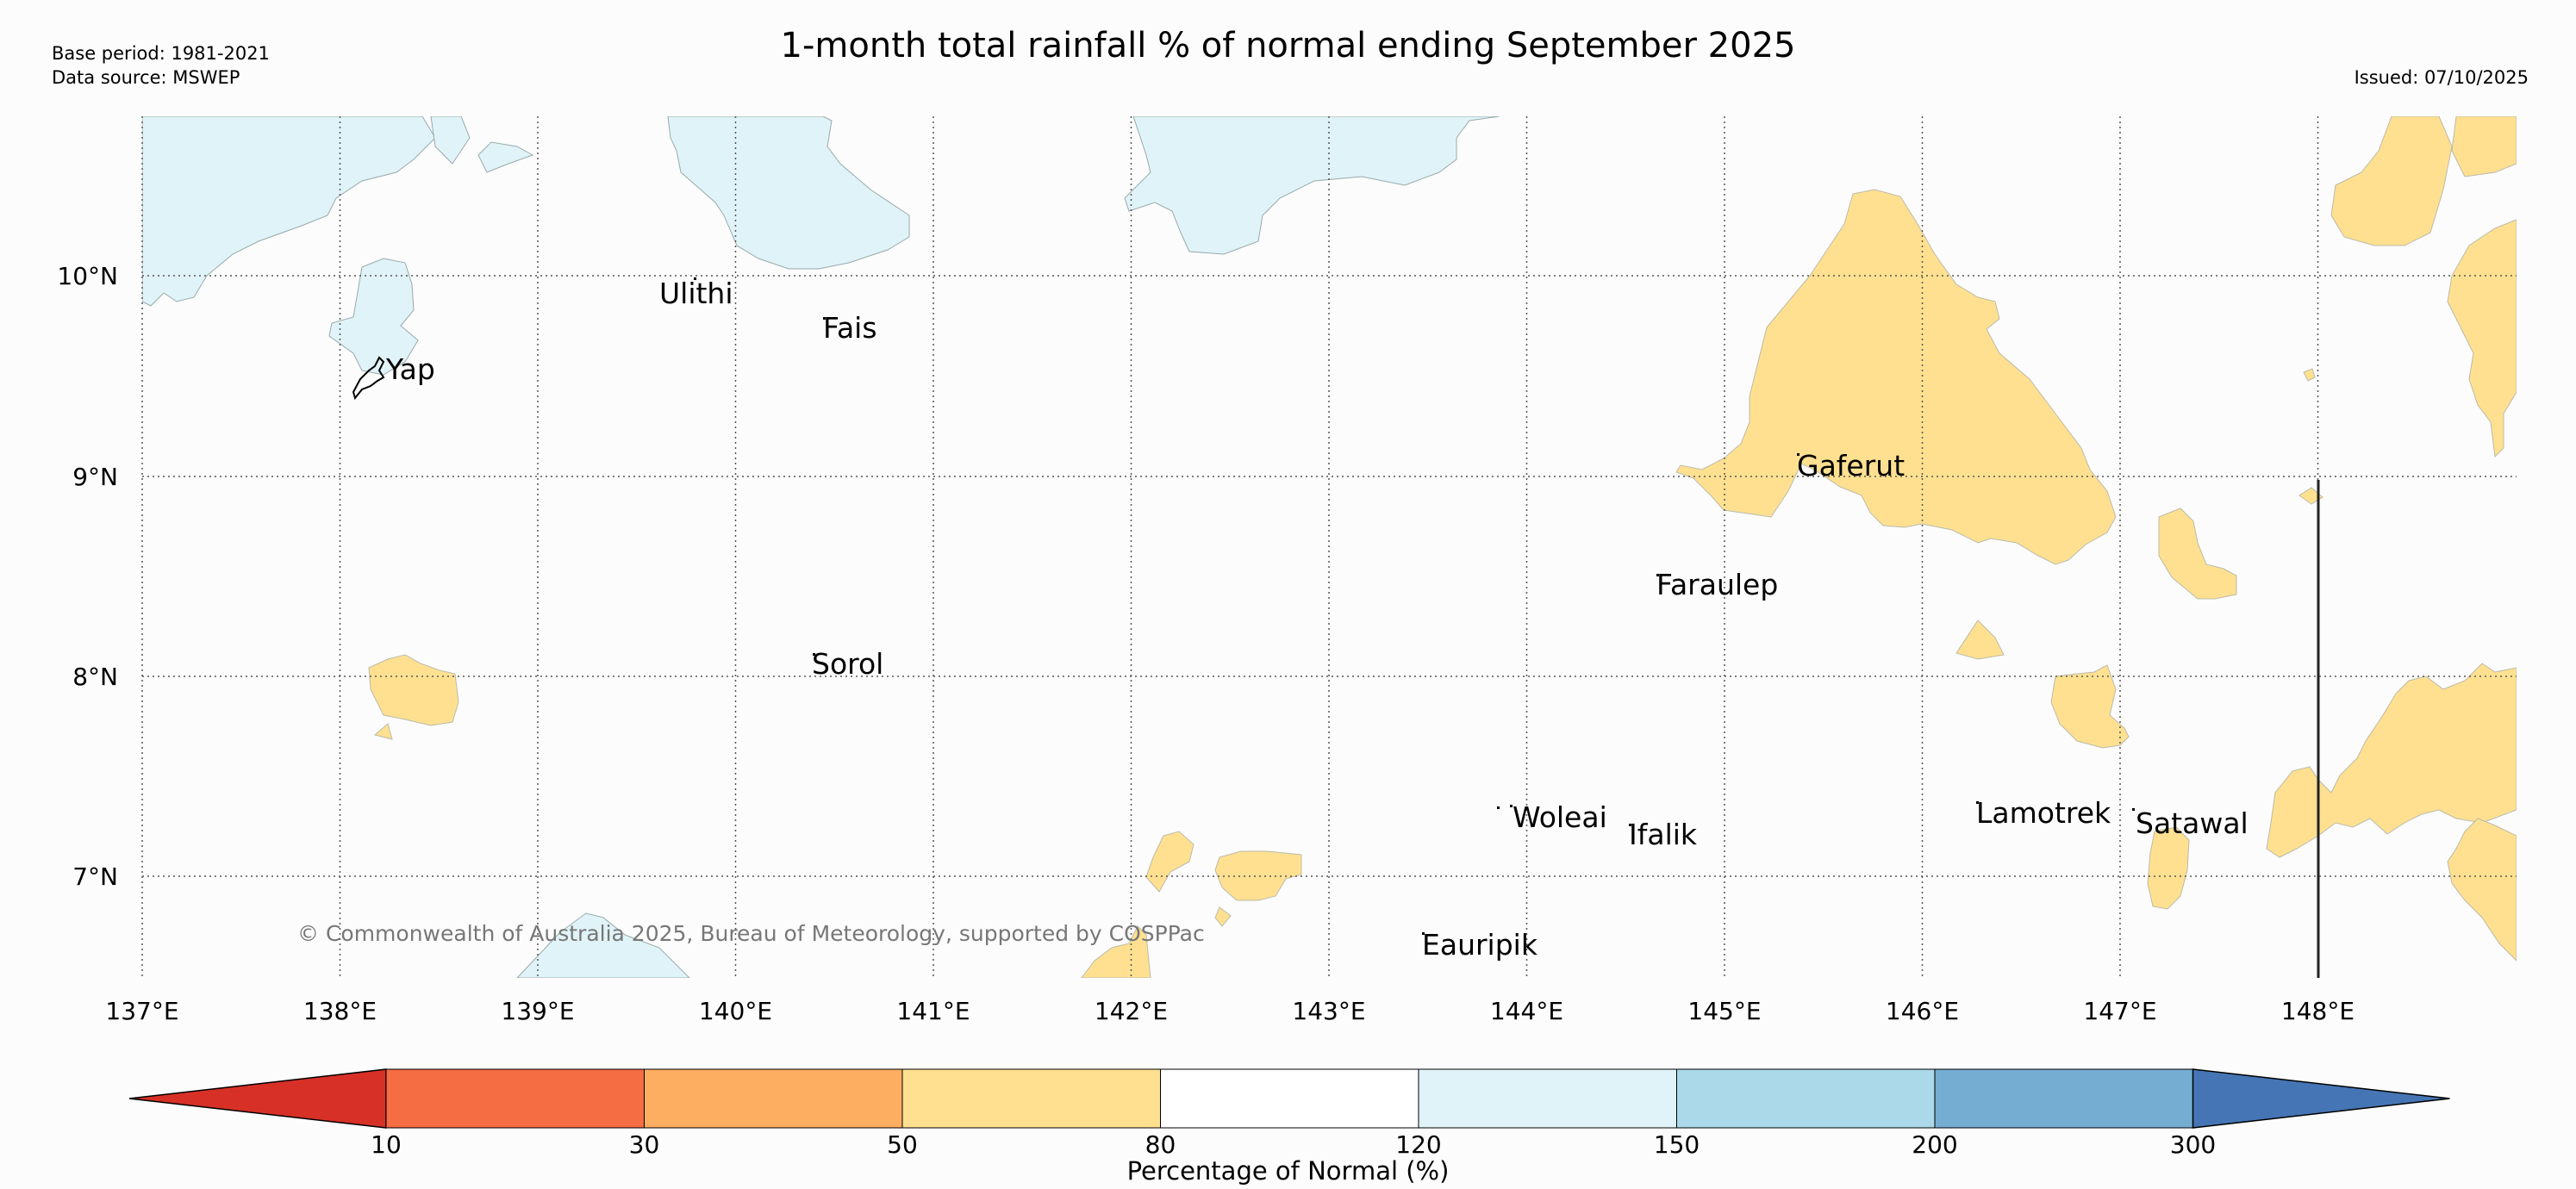 The height and width of the screenshot is (1189, 2576). Describe the element at coordinates (735, 1011) in the screenshot. I see `lon-label: 140°E` at that location.